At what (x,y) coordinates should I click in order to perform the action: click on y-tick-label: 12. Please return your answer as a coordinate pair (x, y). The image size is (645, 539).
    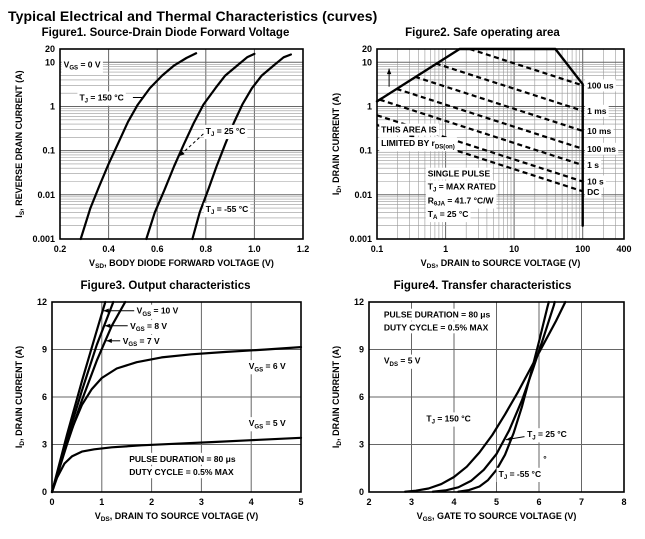
    Looking at the image, I should click on (359, 302).